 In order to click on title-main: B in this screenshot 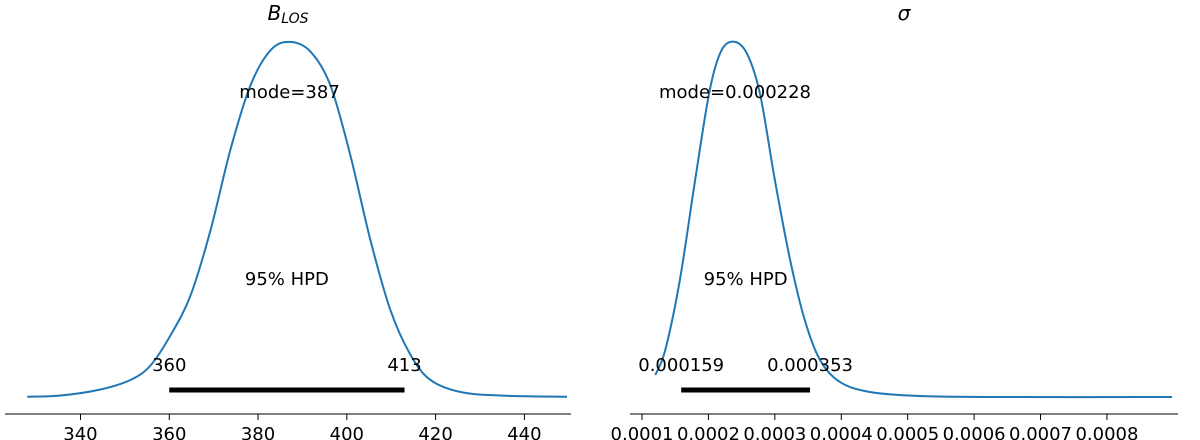, I will do `click(274, 13)`.